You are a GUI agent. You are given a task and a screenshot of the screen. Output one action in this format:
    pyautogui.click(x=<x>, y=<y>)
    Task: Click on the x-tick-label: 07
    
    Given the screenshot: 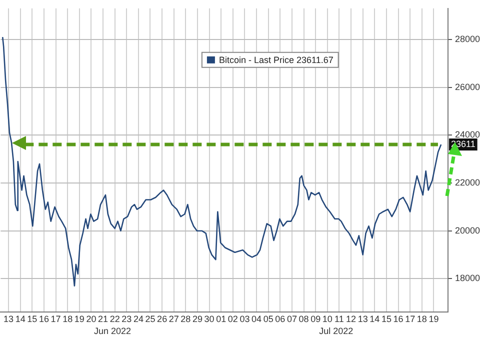 What is the action you would take?
    pyautogui.click(x=291, y=319)
    